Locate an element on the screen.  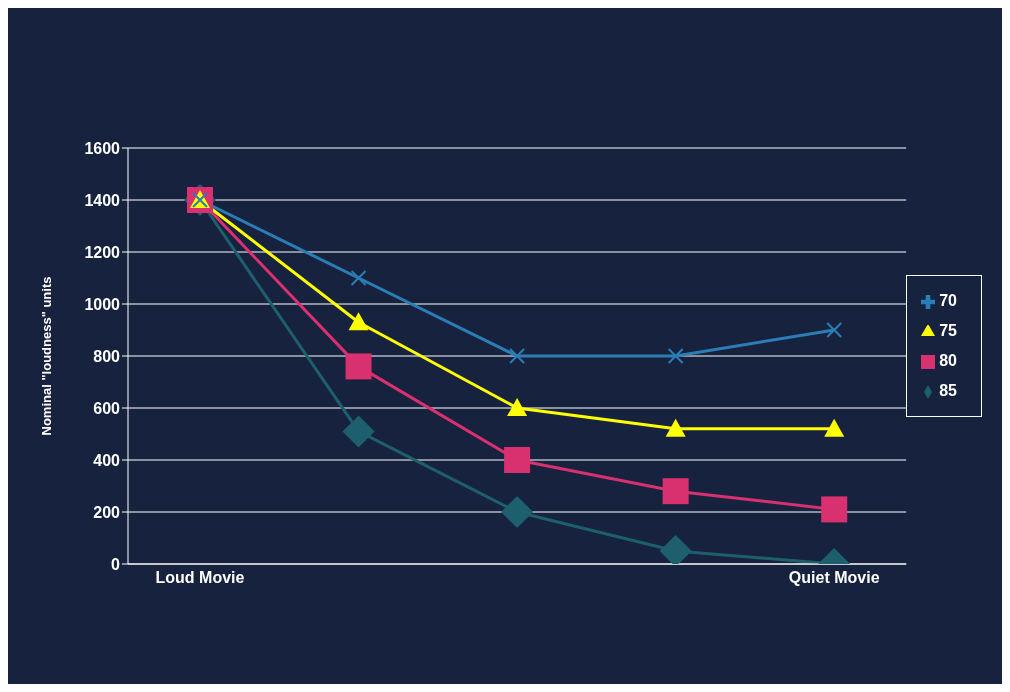
y-tick-label: 800 is located at coordinates (107, 356).